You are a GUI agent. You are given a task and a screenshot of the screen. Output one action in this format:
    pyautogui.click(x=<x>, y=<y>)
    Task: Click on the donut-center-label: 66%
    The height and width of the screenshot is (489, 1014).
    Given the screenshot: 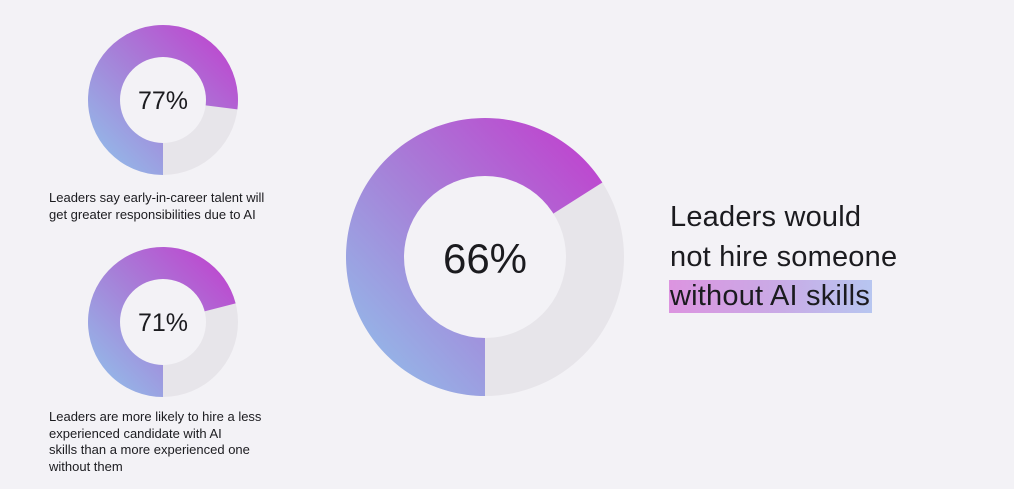 What is the action you would take?
    pyautogui.click(x=485, y=258)
    